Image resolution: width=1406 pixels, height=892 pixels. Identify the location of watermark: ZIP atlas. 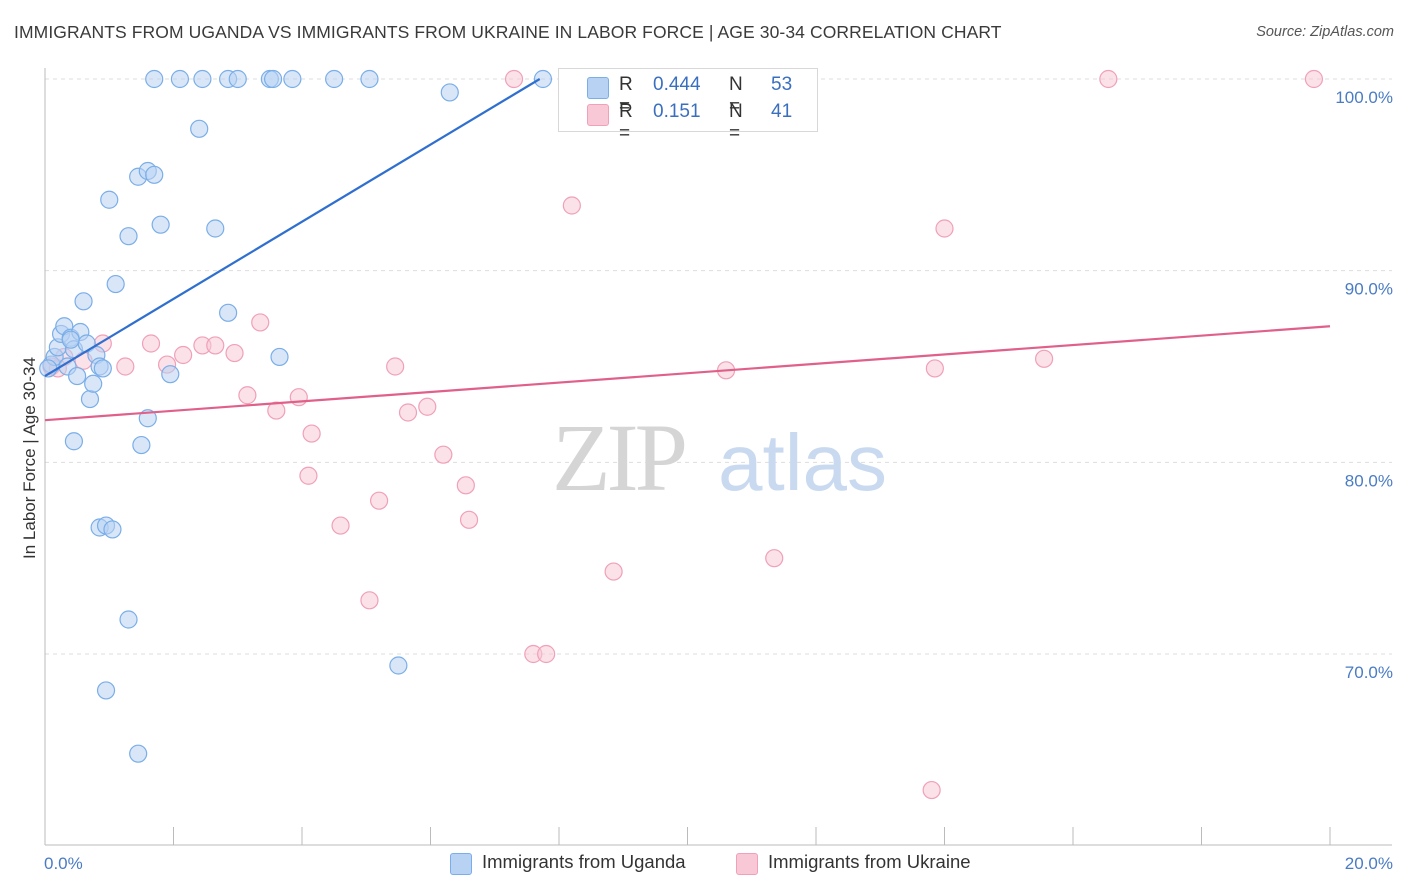
(719, 457).